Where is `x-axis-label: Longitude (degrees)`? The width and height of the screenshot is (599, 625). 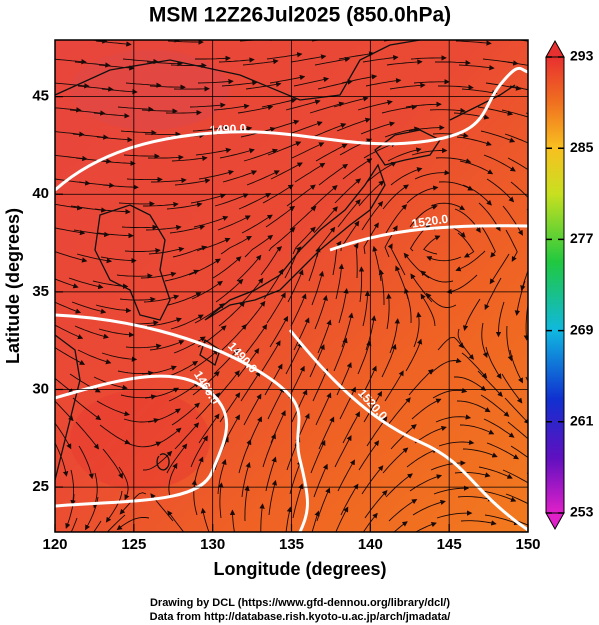 x-axis-label: Longitude (degrees) is located at coordinates (299, 569).